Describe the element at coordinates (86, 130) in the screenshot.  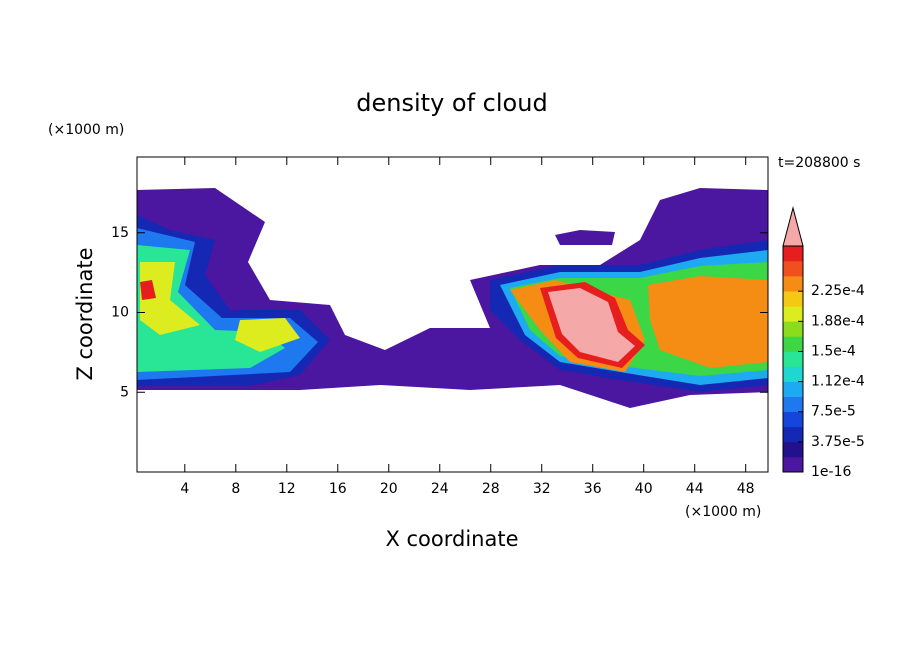
I see `y-unit: (×1000 m)` at that location.